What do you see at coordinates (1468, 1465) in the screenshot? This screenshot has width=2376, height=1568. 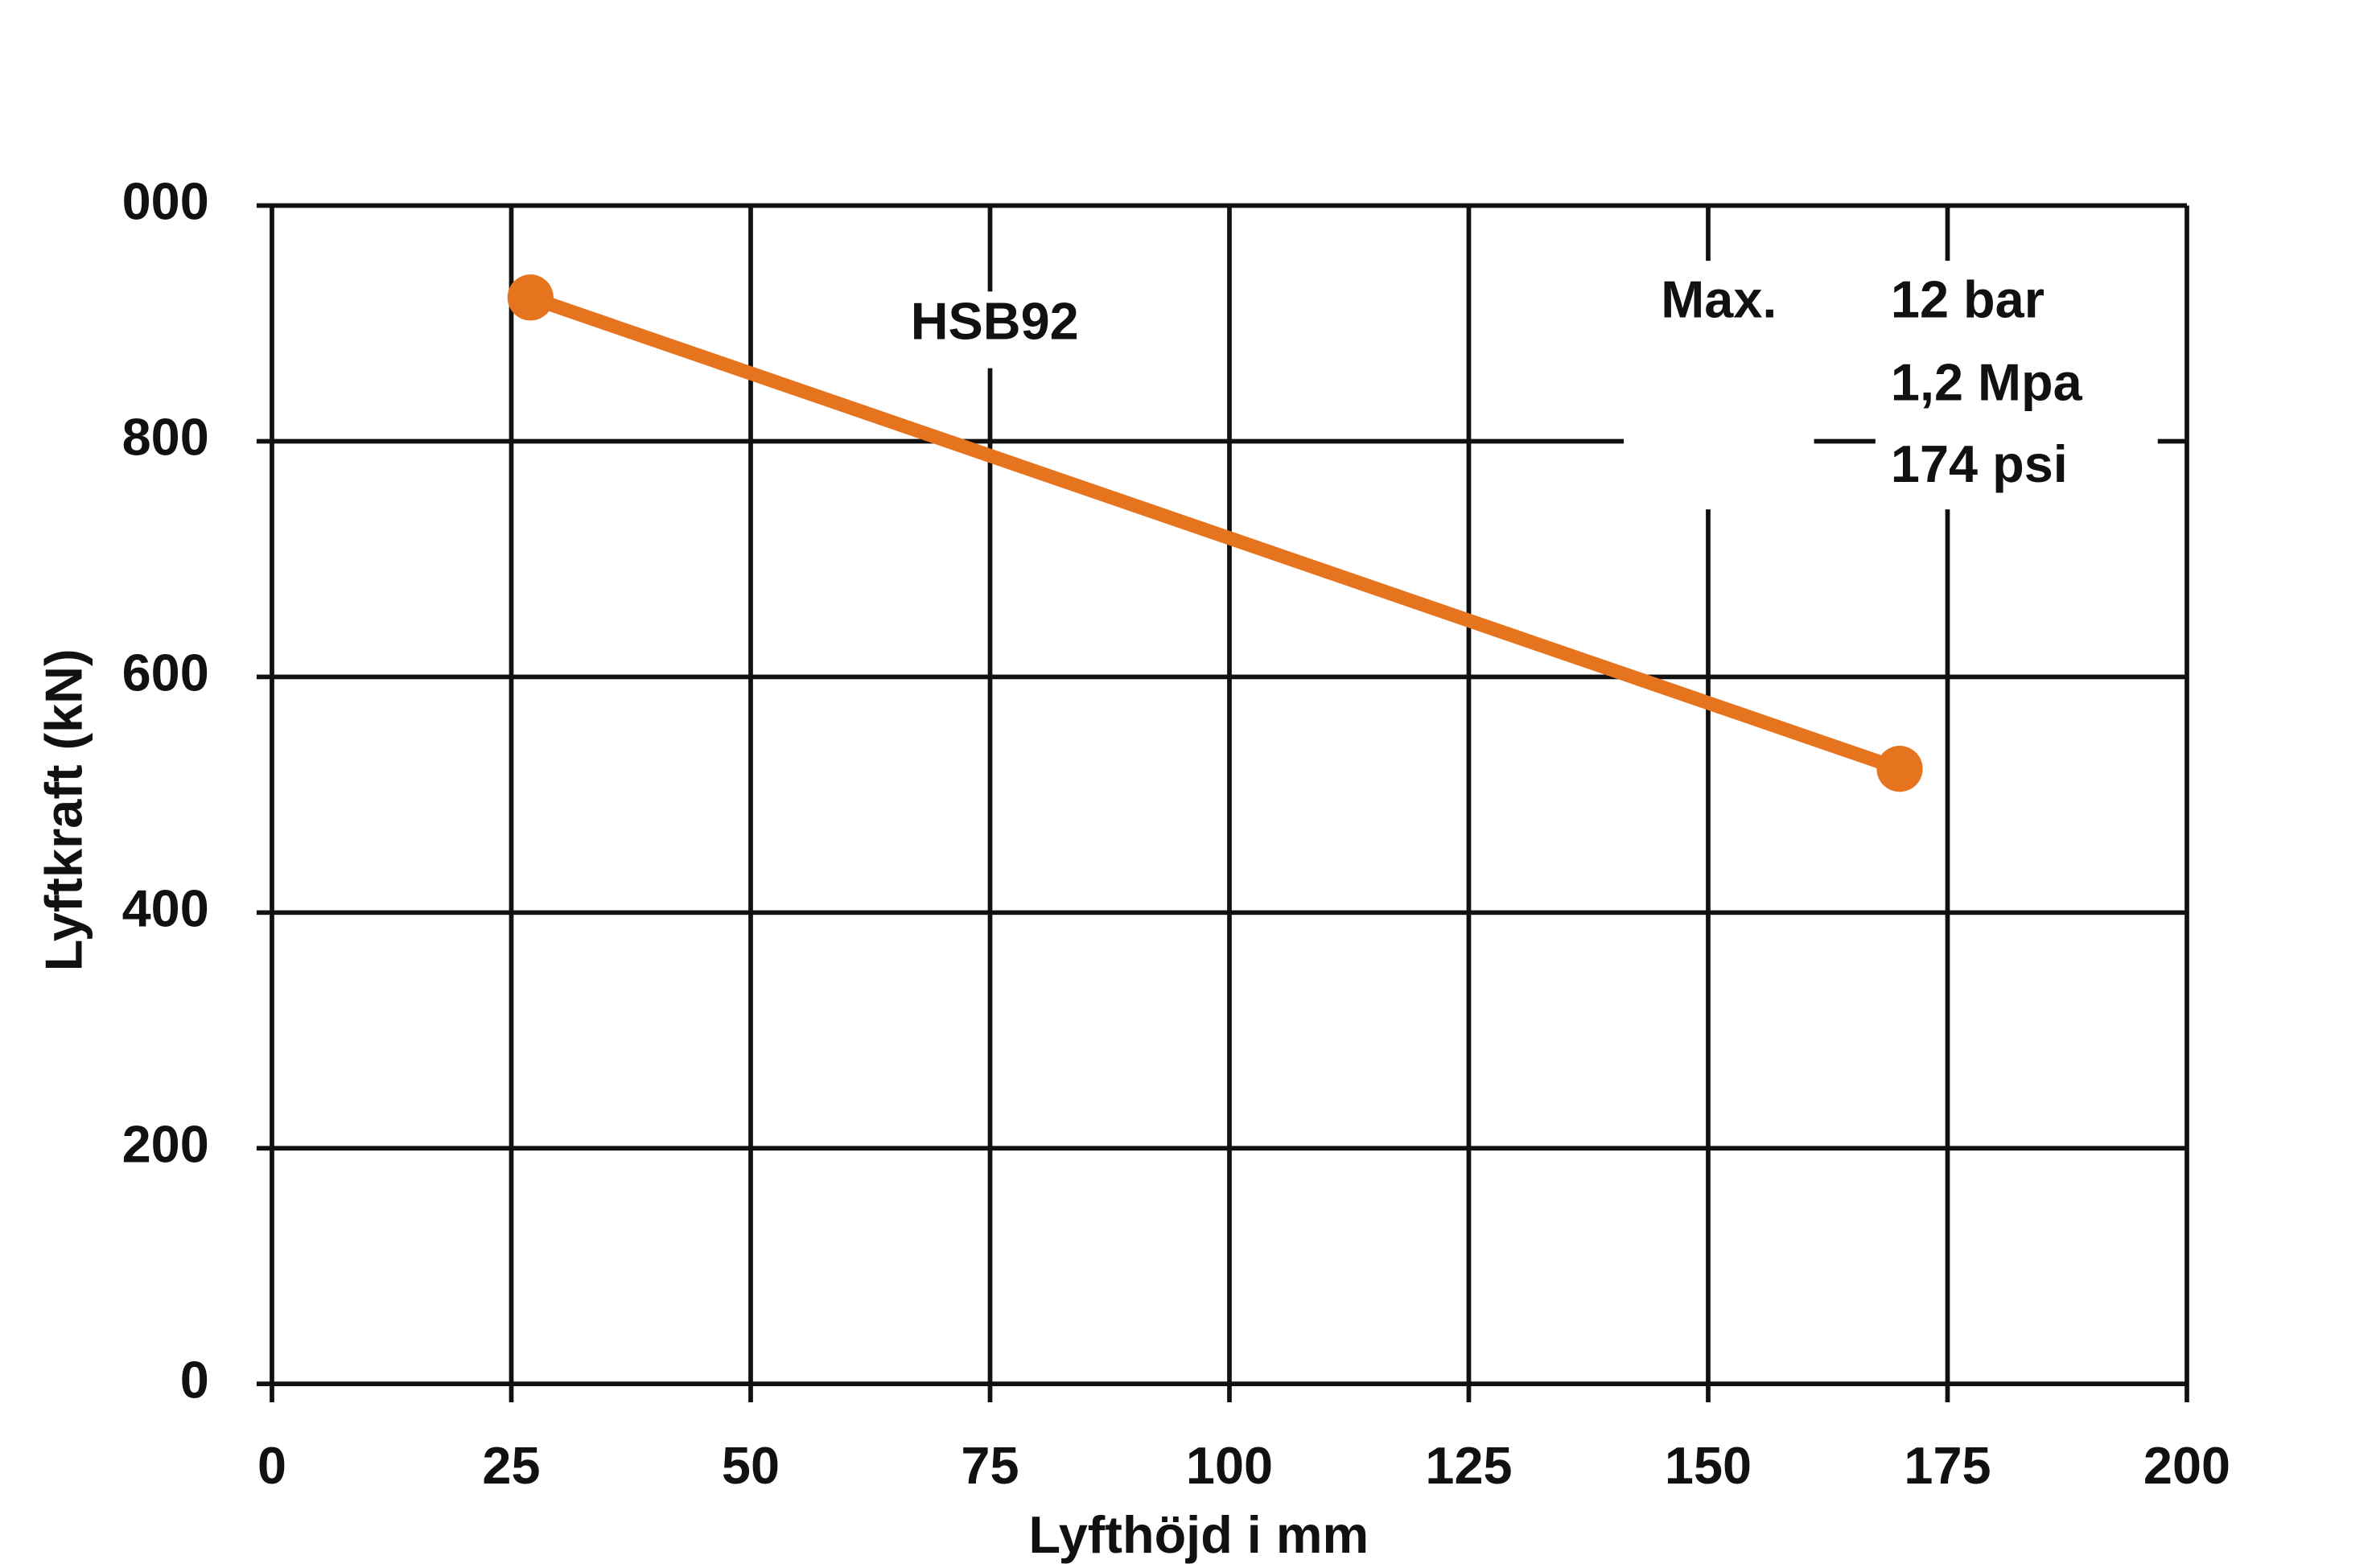 I see `x-tick-label: 125` at bounding box center [1468, 1465].